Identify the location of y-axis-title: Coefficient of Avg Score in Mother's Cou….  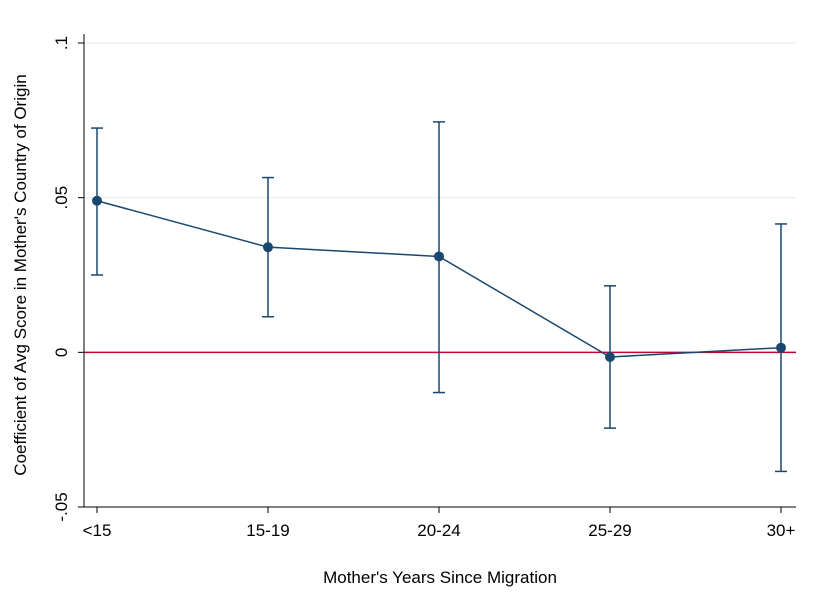
(20, 274).